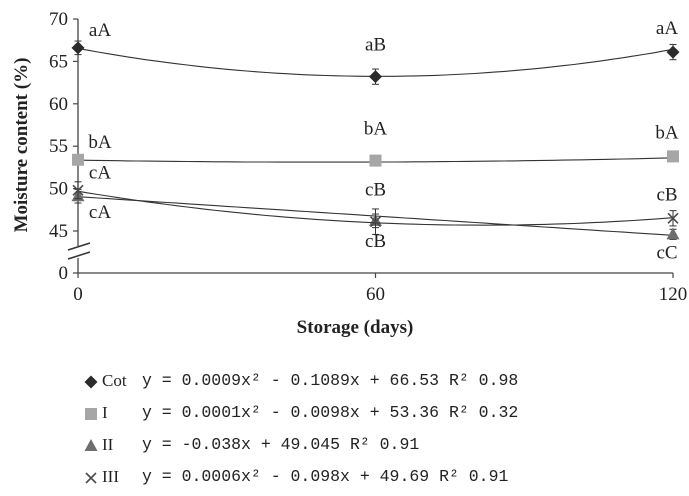 The height and width of the screenshot is (496, 689). I want to click on fit-equation: y = 0.0006x² - 0.098x + 49.69, so click(286, 476).